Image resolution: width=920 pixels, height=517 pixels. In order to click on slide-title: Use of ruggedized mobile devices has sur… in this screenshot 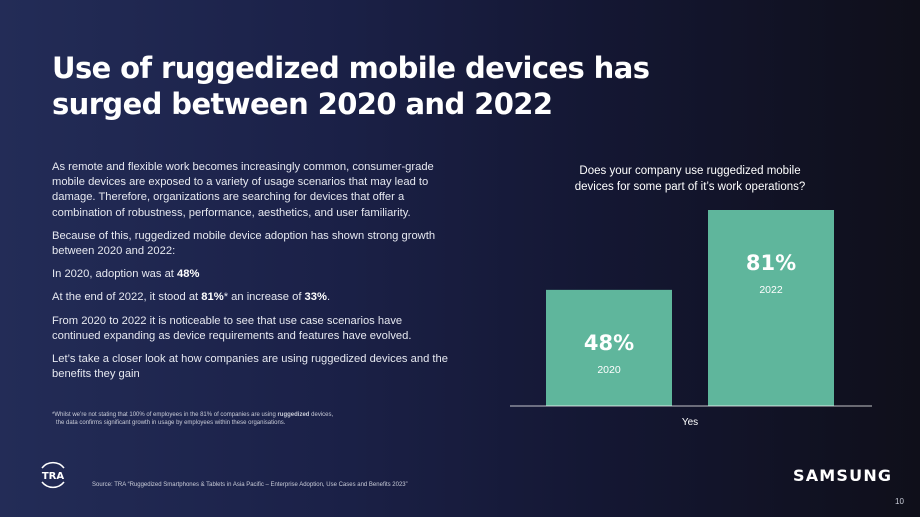, I will do `click(392, 86)`.